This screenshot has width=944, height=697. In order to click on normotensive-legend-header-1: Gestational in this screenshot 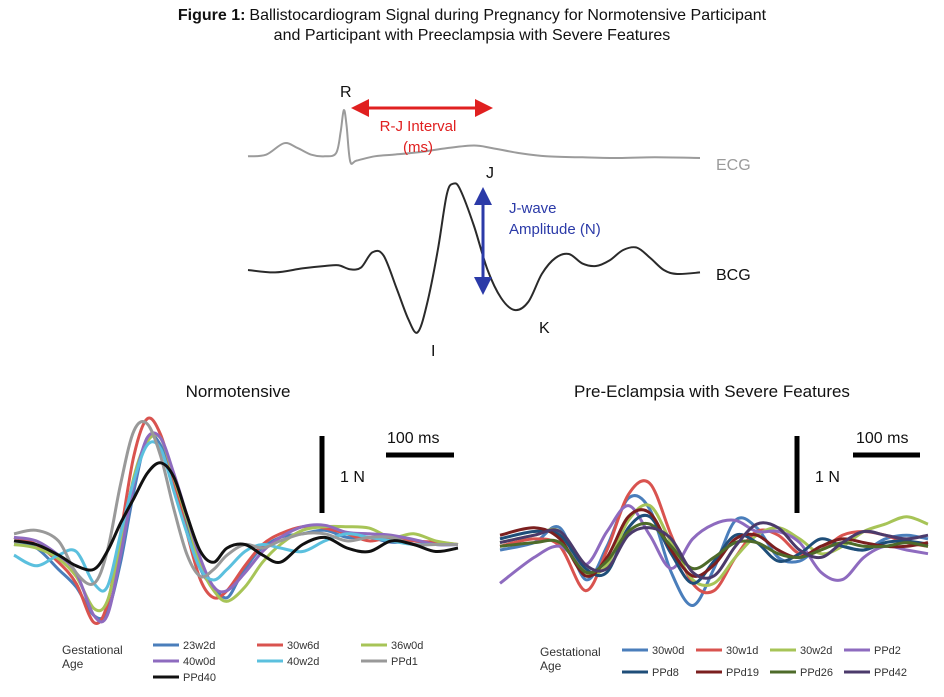, I will do `click(92, 650)`.